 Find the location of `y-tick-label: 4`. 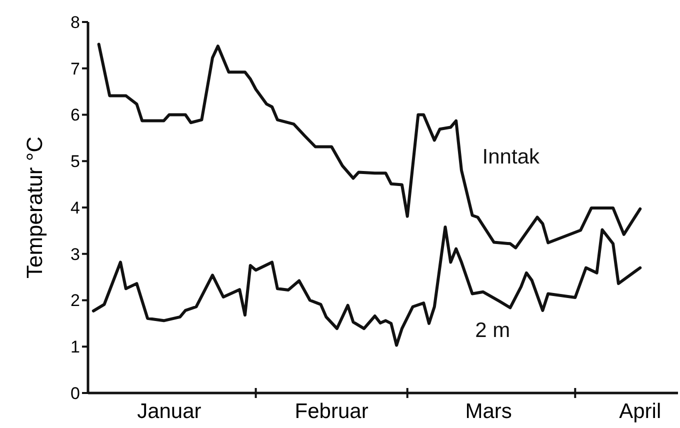

y-tick-label: 4 is located at coordinates (75, 208).